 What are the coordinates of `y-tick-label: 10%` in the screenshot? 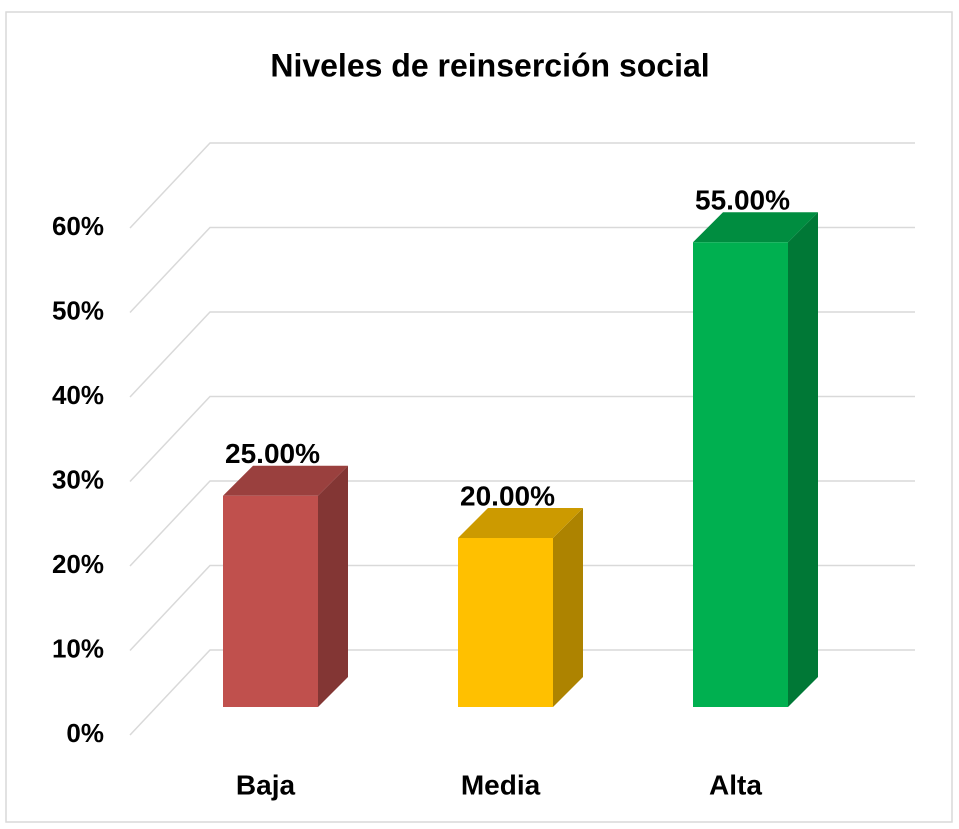 It's located at (78, 648).